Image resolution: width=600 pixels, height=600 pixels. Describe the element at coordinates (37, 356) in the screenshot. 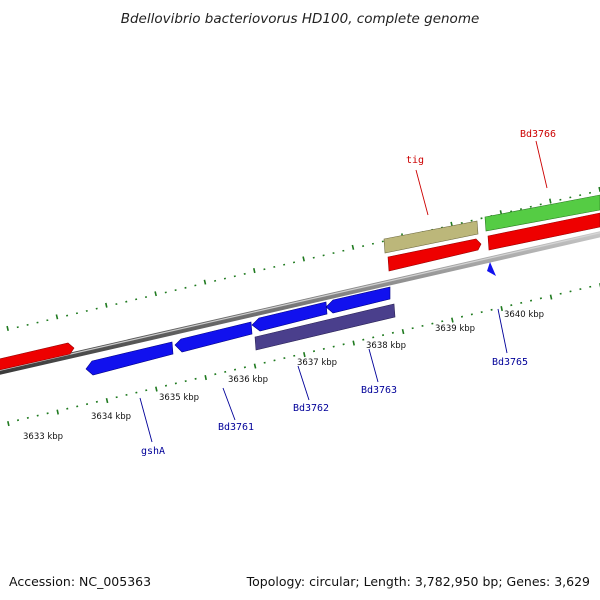

I see `feature-forward-cds` at that location.